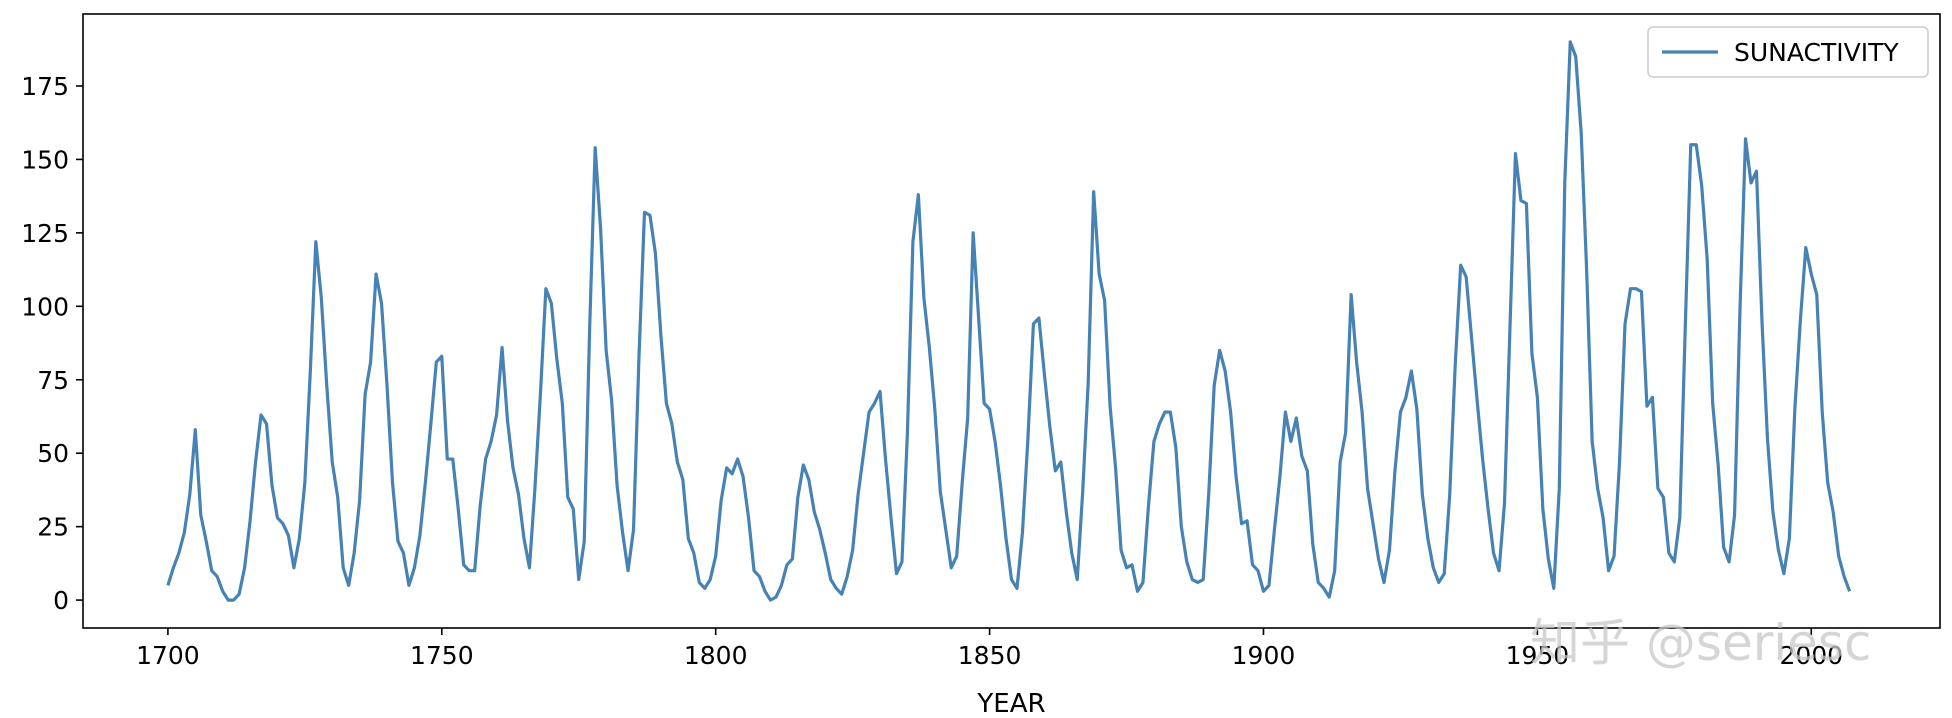  I want to click on x-tick-label: 1800, so click(716, 655).